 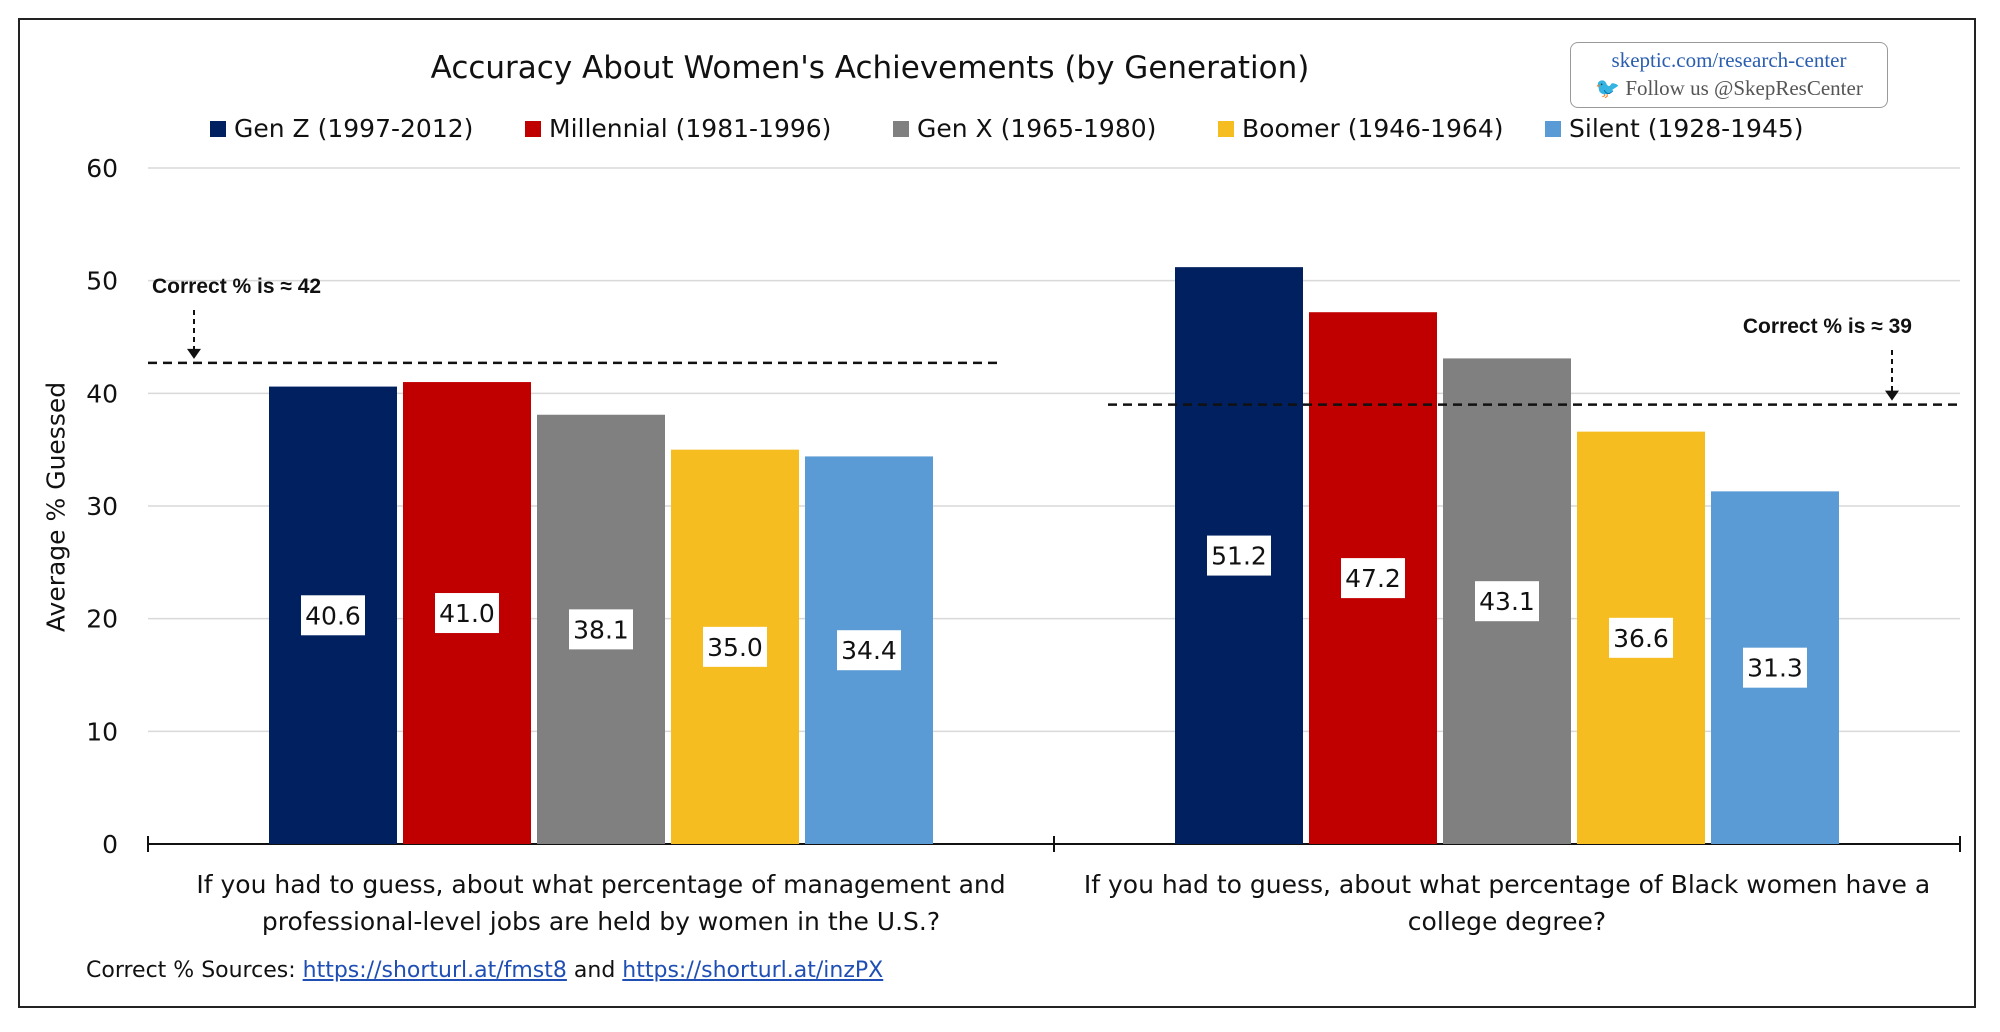 I want to click on legend-label: Gen Z (1997-2012), so click(x=354, y=128).